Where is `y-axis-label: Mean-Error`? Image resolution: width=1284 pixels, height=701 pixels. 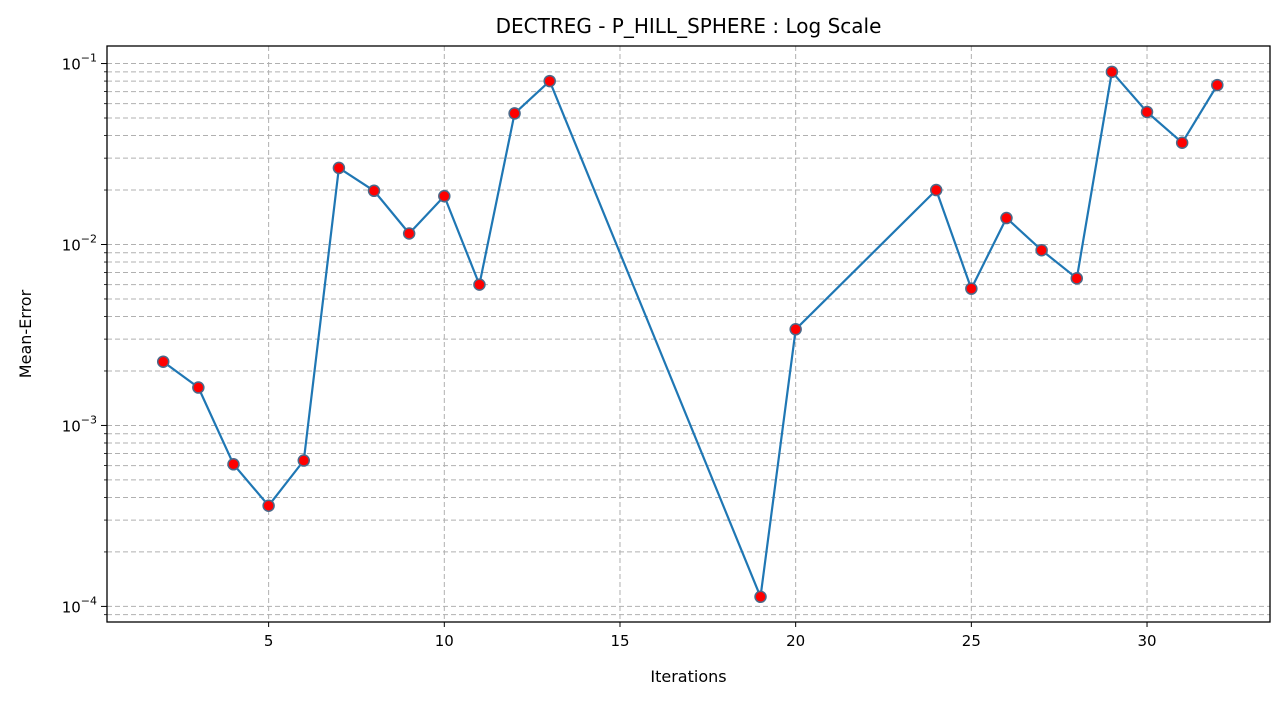
y-axis-label: Mean-Error is located at coordinates (25, 333).